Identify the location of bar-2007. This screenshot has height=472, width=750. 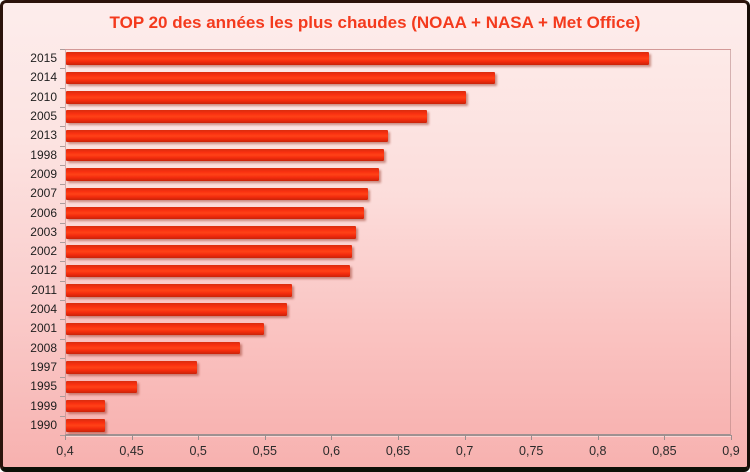
(217, 193).